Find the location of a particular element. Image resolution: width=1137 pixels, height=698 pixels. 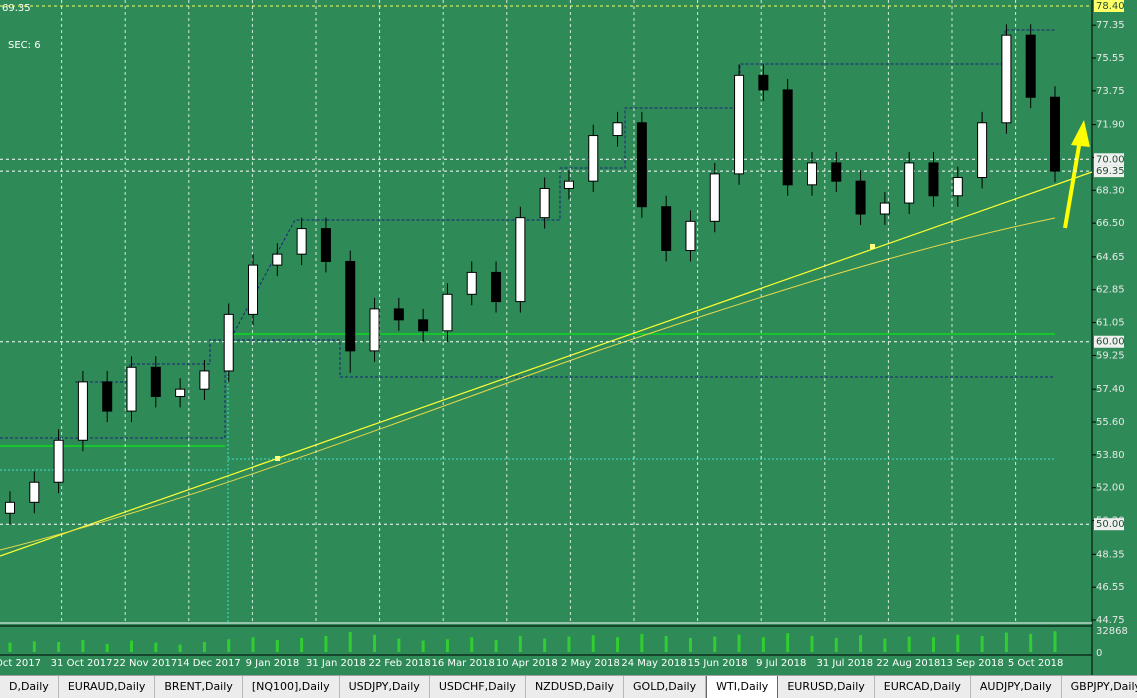

y-tick-label: 71.90 is located at coordinates (1110, 125).